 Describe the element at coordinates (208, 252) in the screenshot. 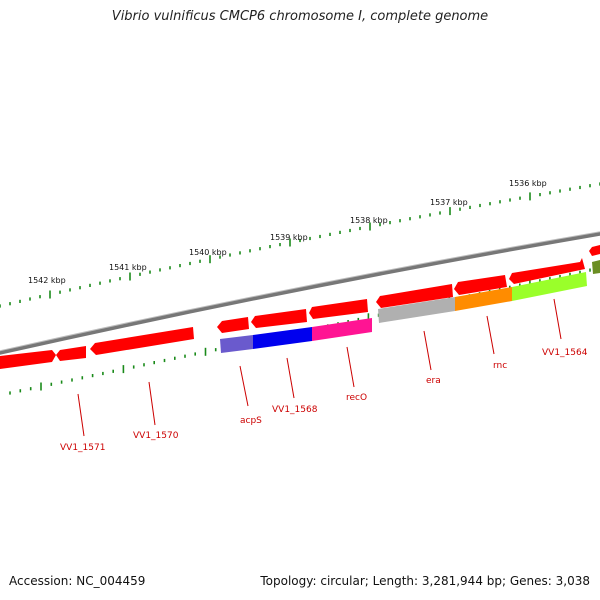

I see `scale-label-1540: 1540 kbp` at that location.